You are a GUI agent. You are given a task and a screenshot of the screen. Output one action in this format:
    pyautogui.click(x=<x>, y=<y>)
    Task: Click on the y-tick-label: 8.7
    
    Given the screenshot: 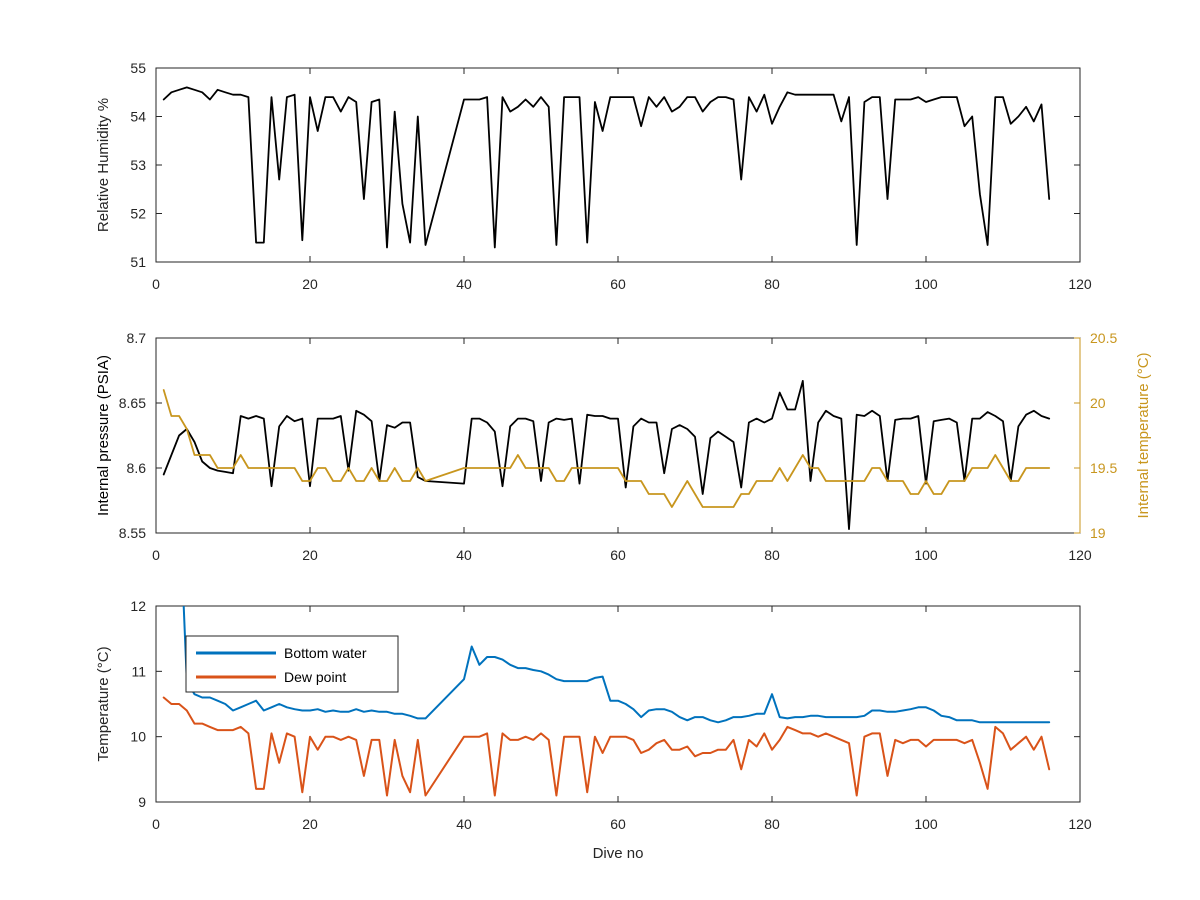 What is the action you would take?
    pyautogui.click(x=137, y=338)
    